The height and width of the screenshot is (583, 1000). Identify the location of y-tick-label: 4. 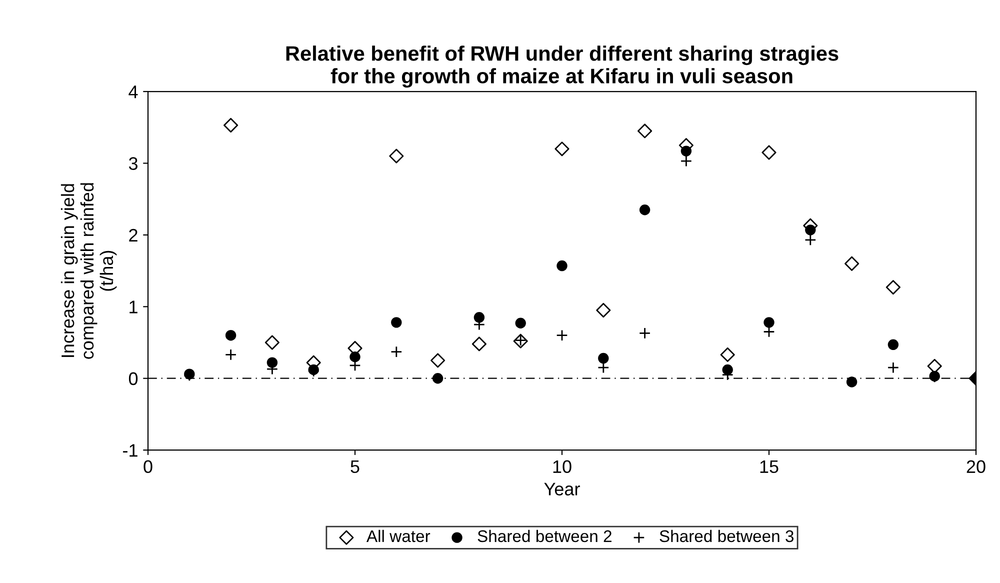
(133, 92).